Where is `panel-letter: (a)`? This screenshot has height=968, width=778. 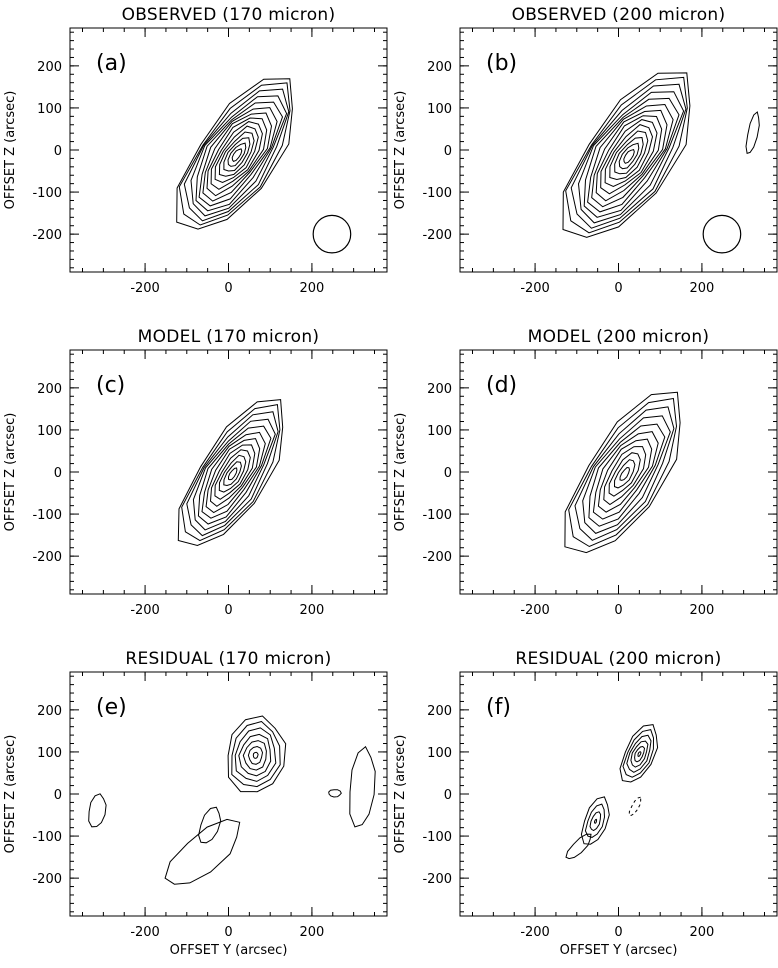
panel-letter: (a) is located at coordinates (111, 63).